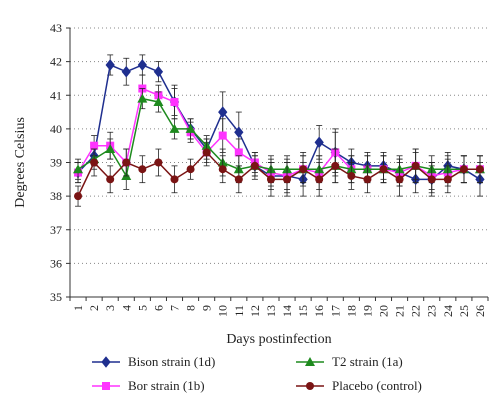 Image resolution: width=500 pixels, height=417 pixels. Describe the element at coordinates (56, 62) in the screenshot. I see `y-tick-label: 42` at that location.